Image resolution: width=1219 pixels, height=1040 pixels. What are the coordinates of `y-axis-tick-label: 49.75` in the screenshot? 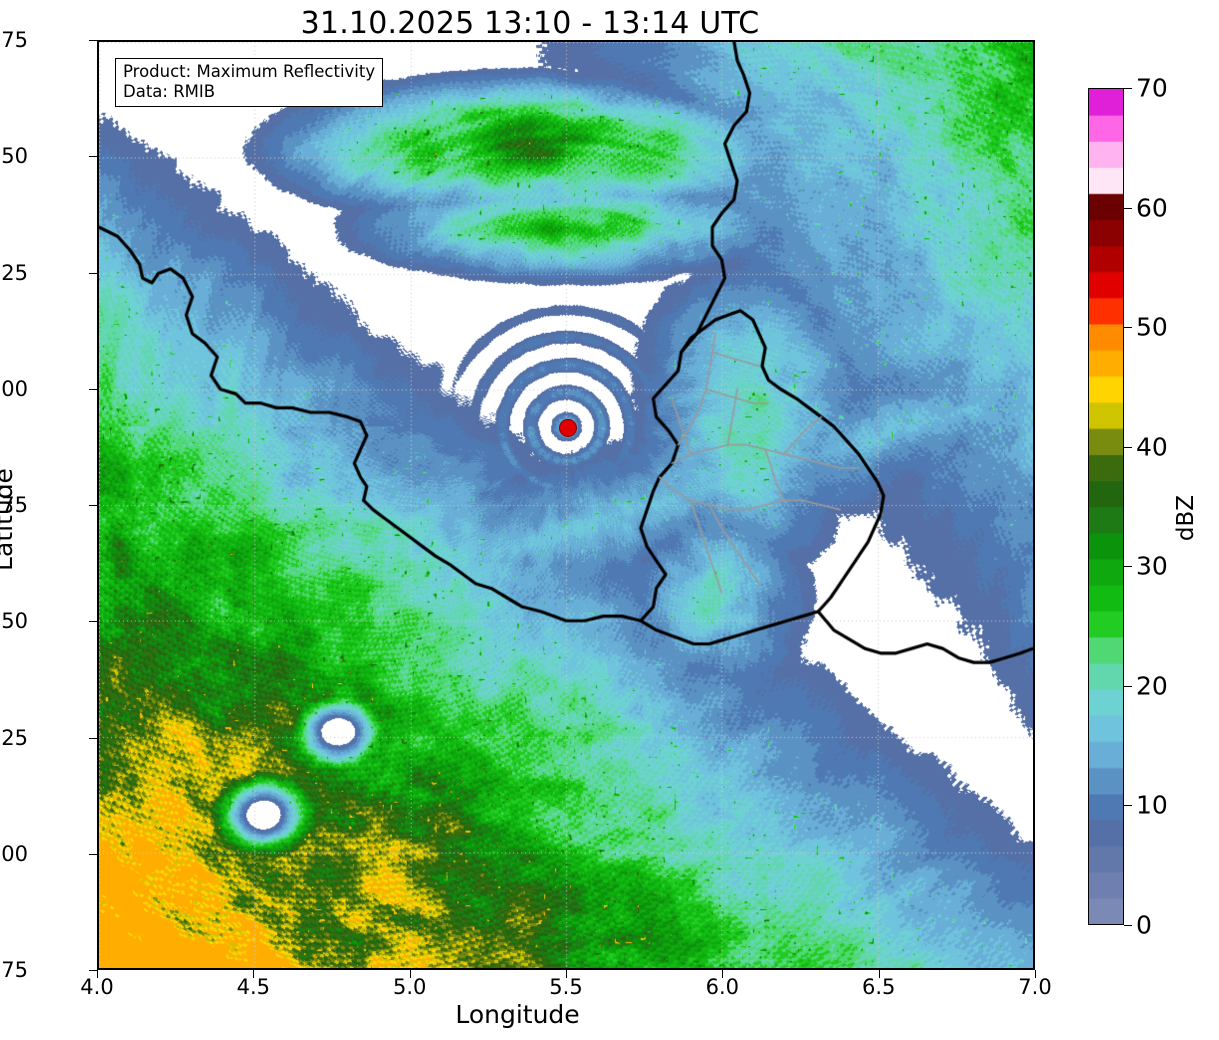 It's located at (14, 505).